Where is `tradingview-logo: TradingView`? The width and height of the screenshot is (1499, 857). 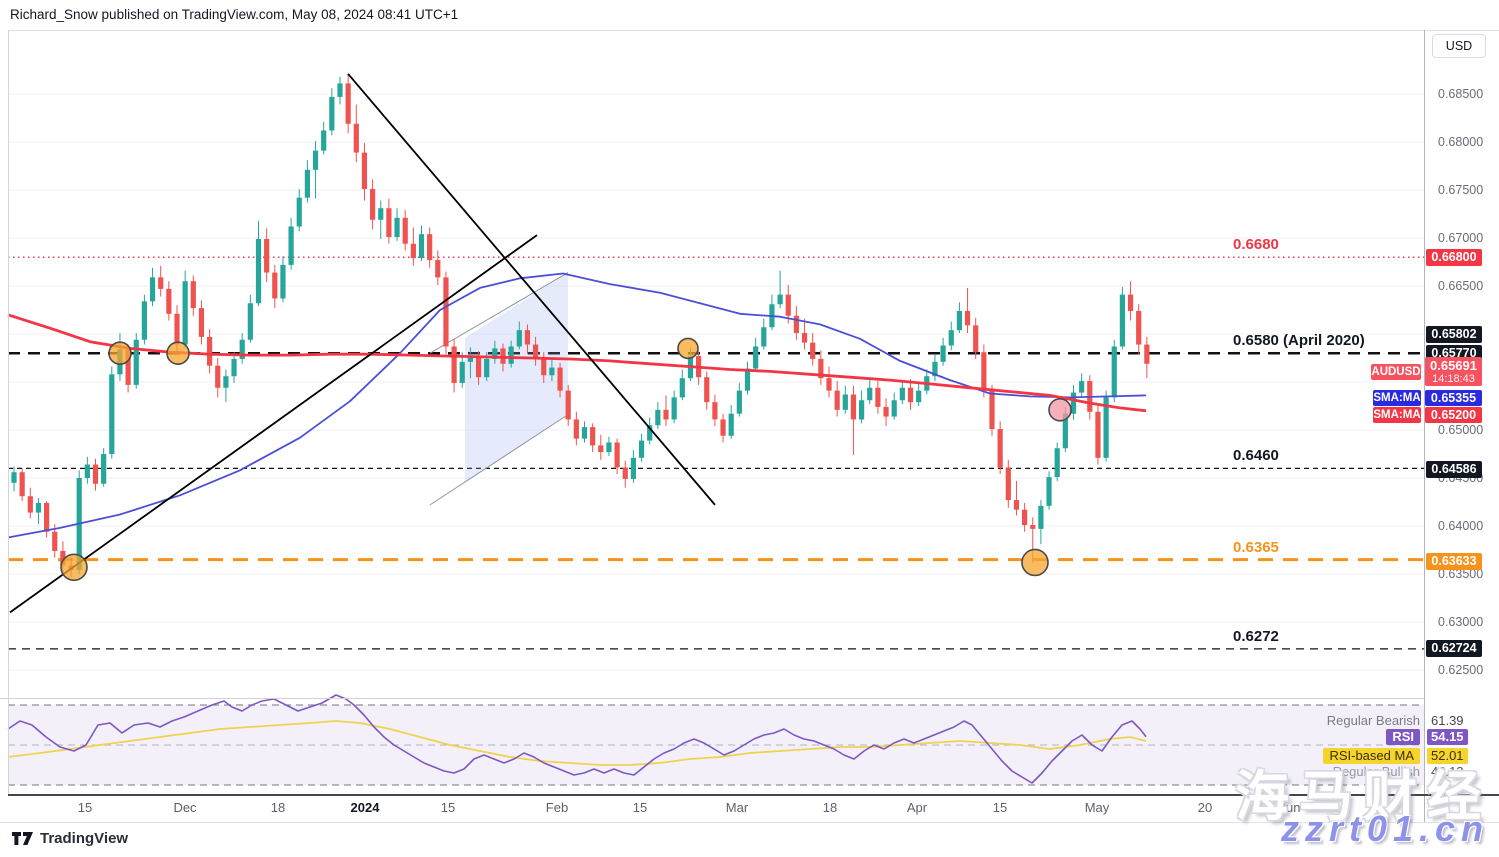 tradingview-logo: TradingView is located at coordinates (70, 838).